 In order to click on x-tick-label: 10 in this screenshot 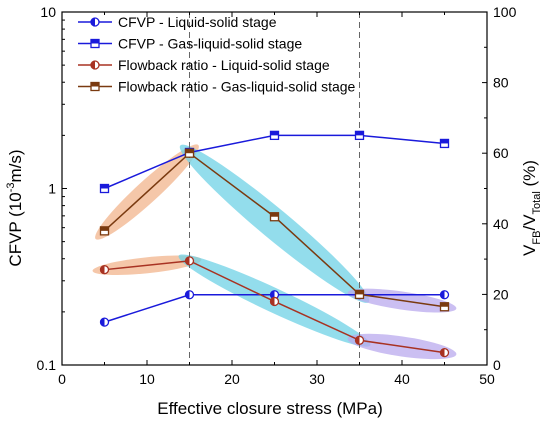, I will do `click(147, 379)`.